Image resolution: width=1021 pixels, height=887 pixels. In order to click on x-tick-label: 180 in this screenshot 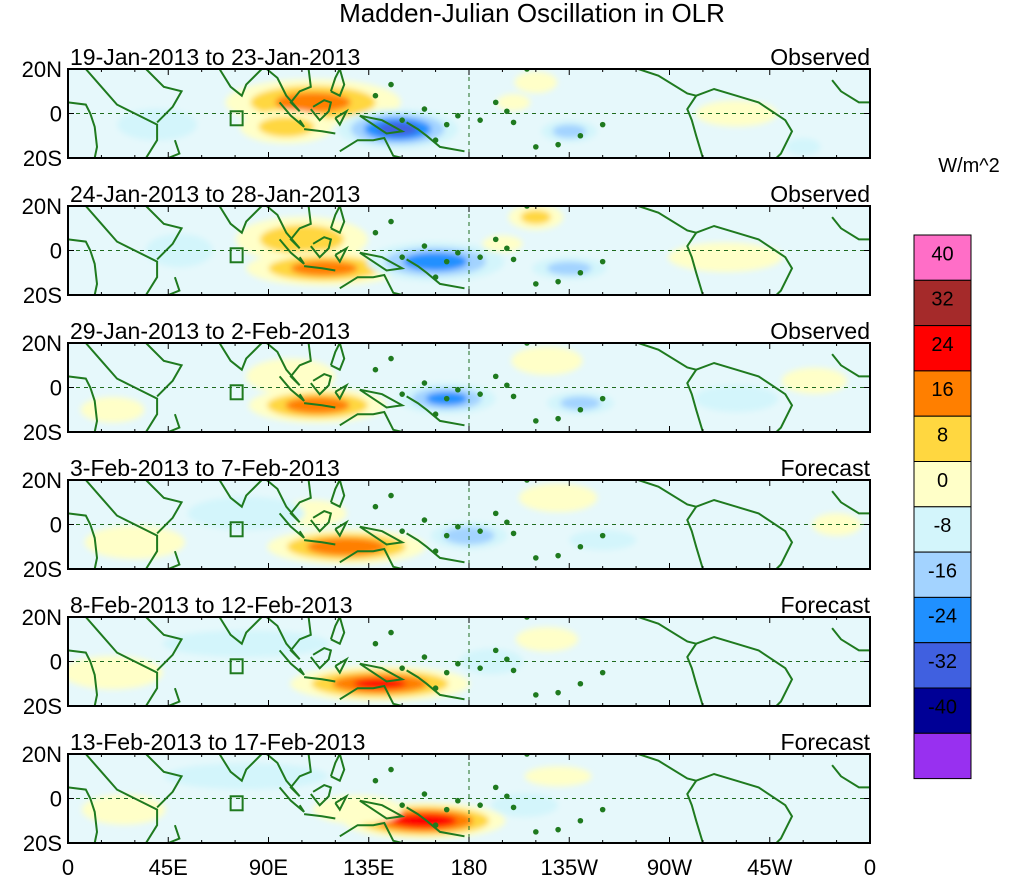, I will do `click(469, 867)`.